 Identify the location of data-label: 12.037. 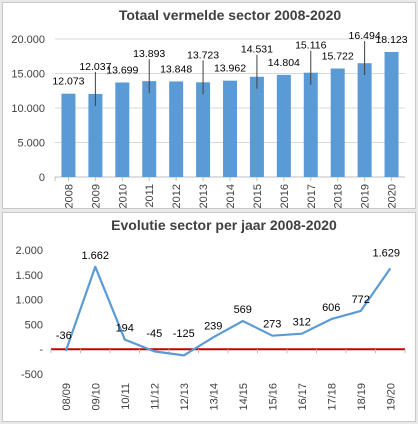
(95, 67).